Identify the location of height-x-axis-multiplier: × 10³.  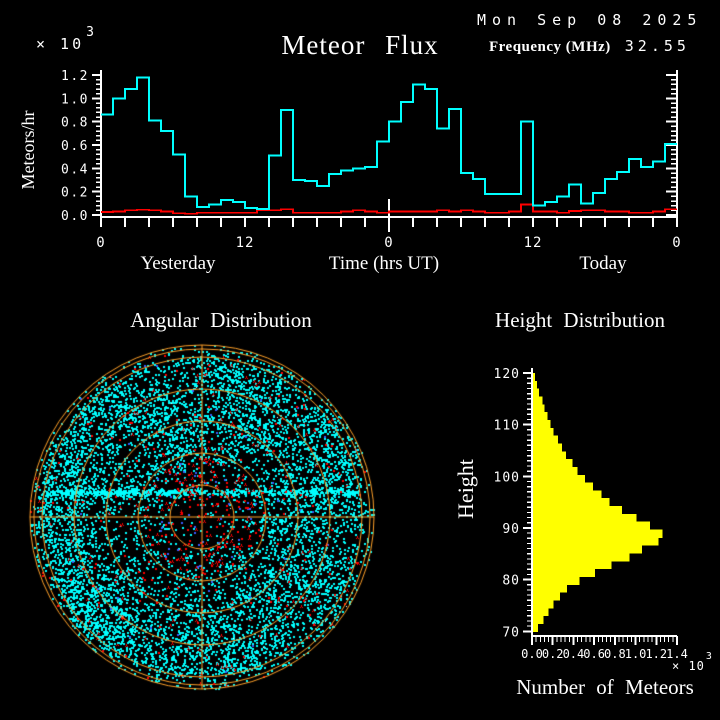
(692, 662).